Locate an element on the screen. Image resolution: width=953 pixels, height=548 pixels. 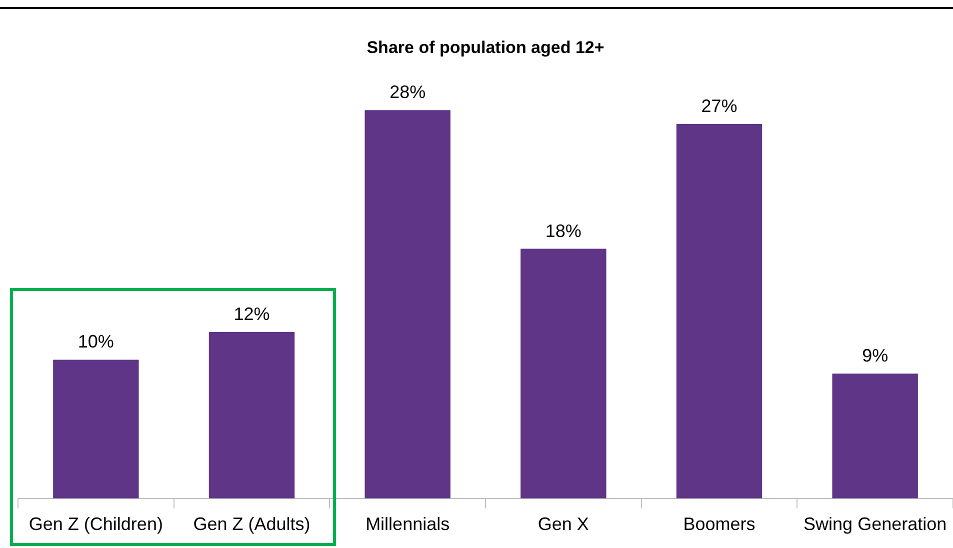
chart-title: Share of population aged 12+ is located at coordinates (485, 47).